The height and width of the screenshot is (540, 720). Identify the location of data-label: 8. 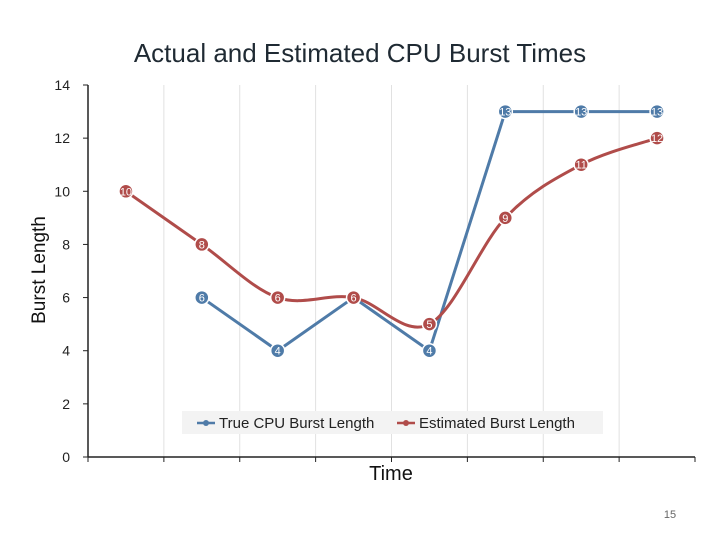
(202, 245).